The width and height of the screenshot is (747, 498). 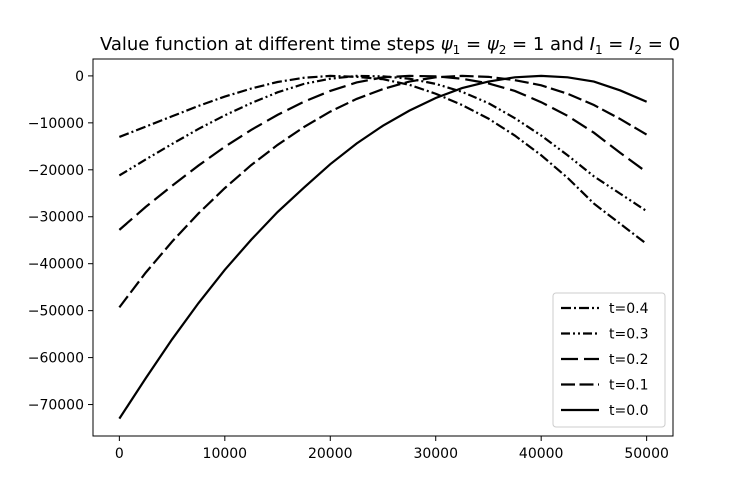 What do you see at coordinates (628, 335) in the screenshot?
I see `legend-label: t=0.3` at bounding box center [628, 335].